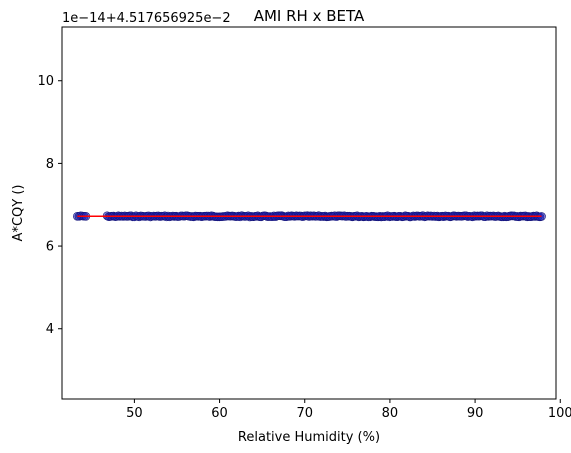 The width and height of the screenshot is (571, 453). What do you see at coordinates (49, 205) in the screenshot?
I see `y-axis-ticks: 4 6 8 10` at bounding box center [49, 205].